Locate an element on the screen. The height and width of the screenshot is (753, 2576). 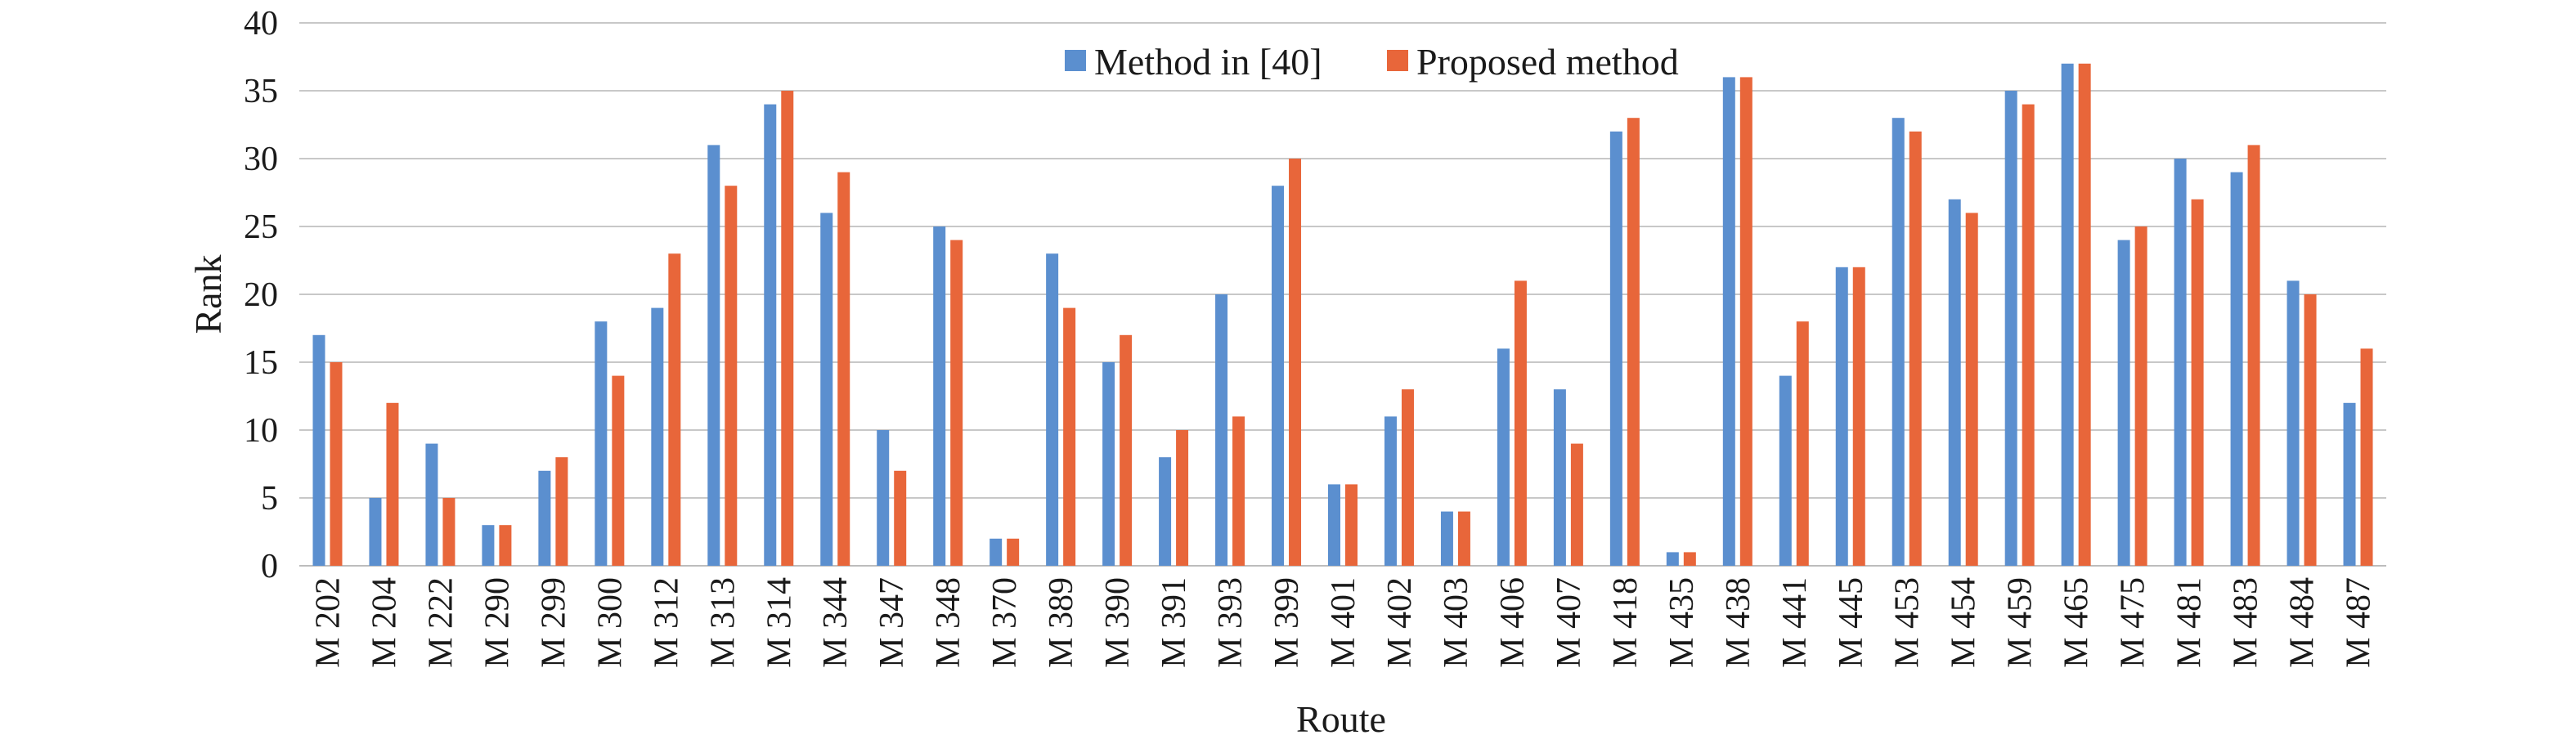
x-tick-label: M 459 is located at coordinates (2021, 623).